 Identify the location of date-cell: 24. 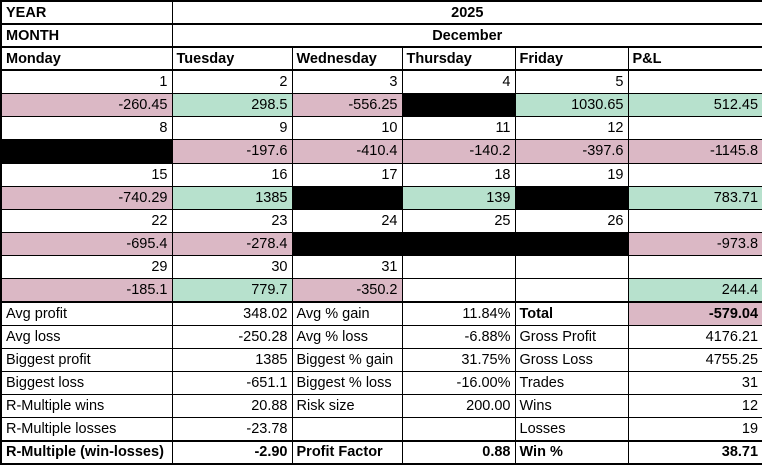
(347, 220).